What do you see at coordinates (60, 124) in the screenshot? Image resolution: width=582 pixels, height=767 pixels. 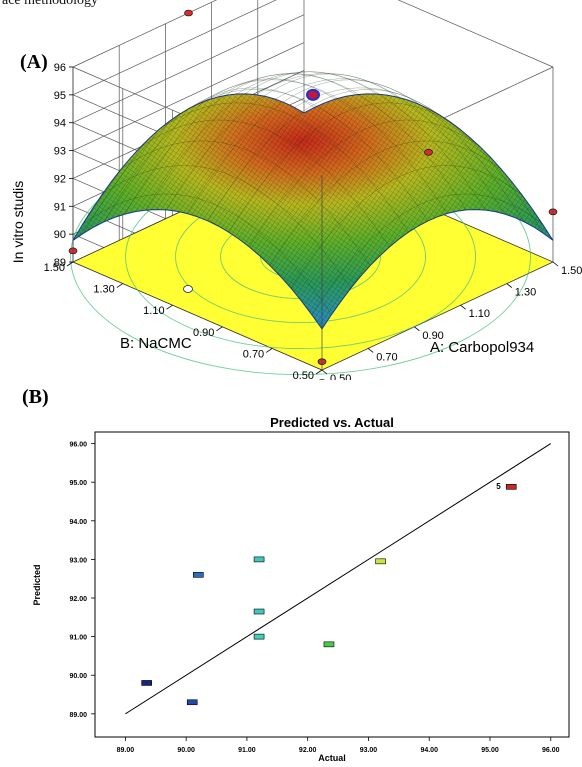 I see `z-tick-label: 94` at bounding box center [60, 124].